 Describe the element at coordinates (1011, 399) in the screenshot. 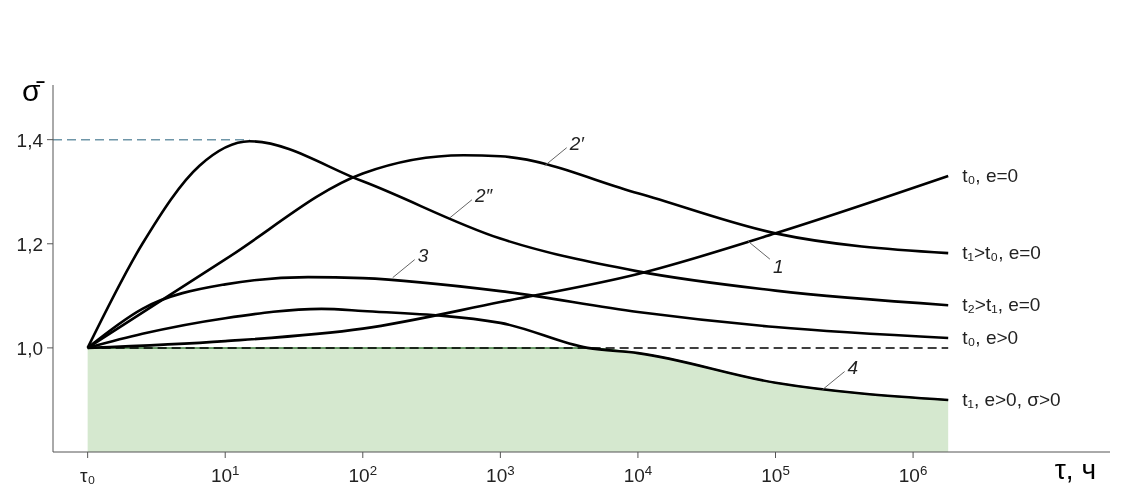

I see `series-label: t₁, e>0, σ>0` at that location.